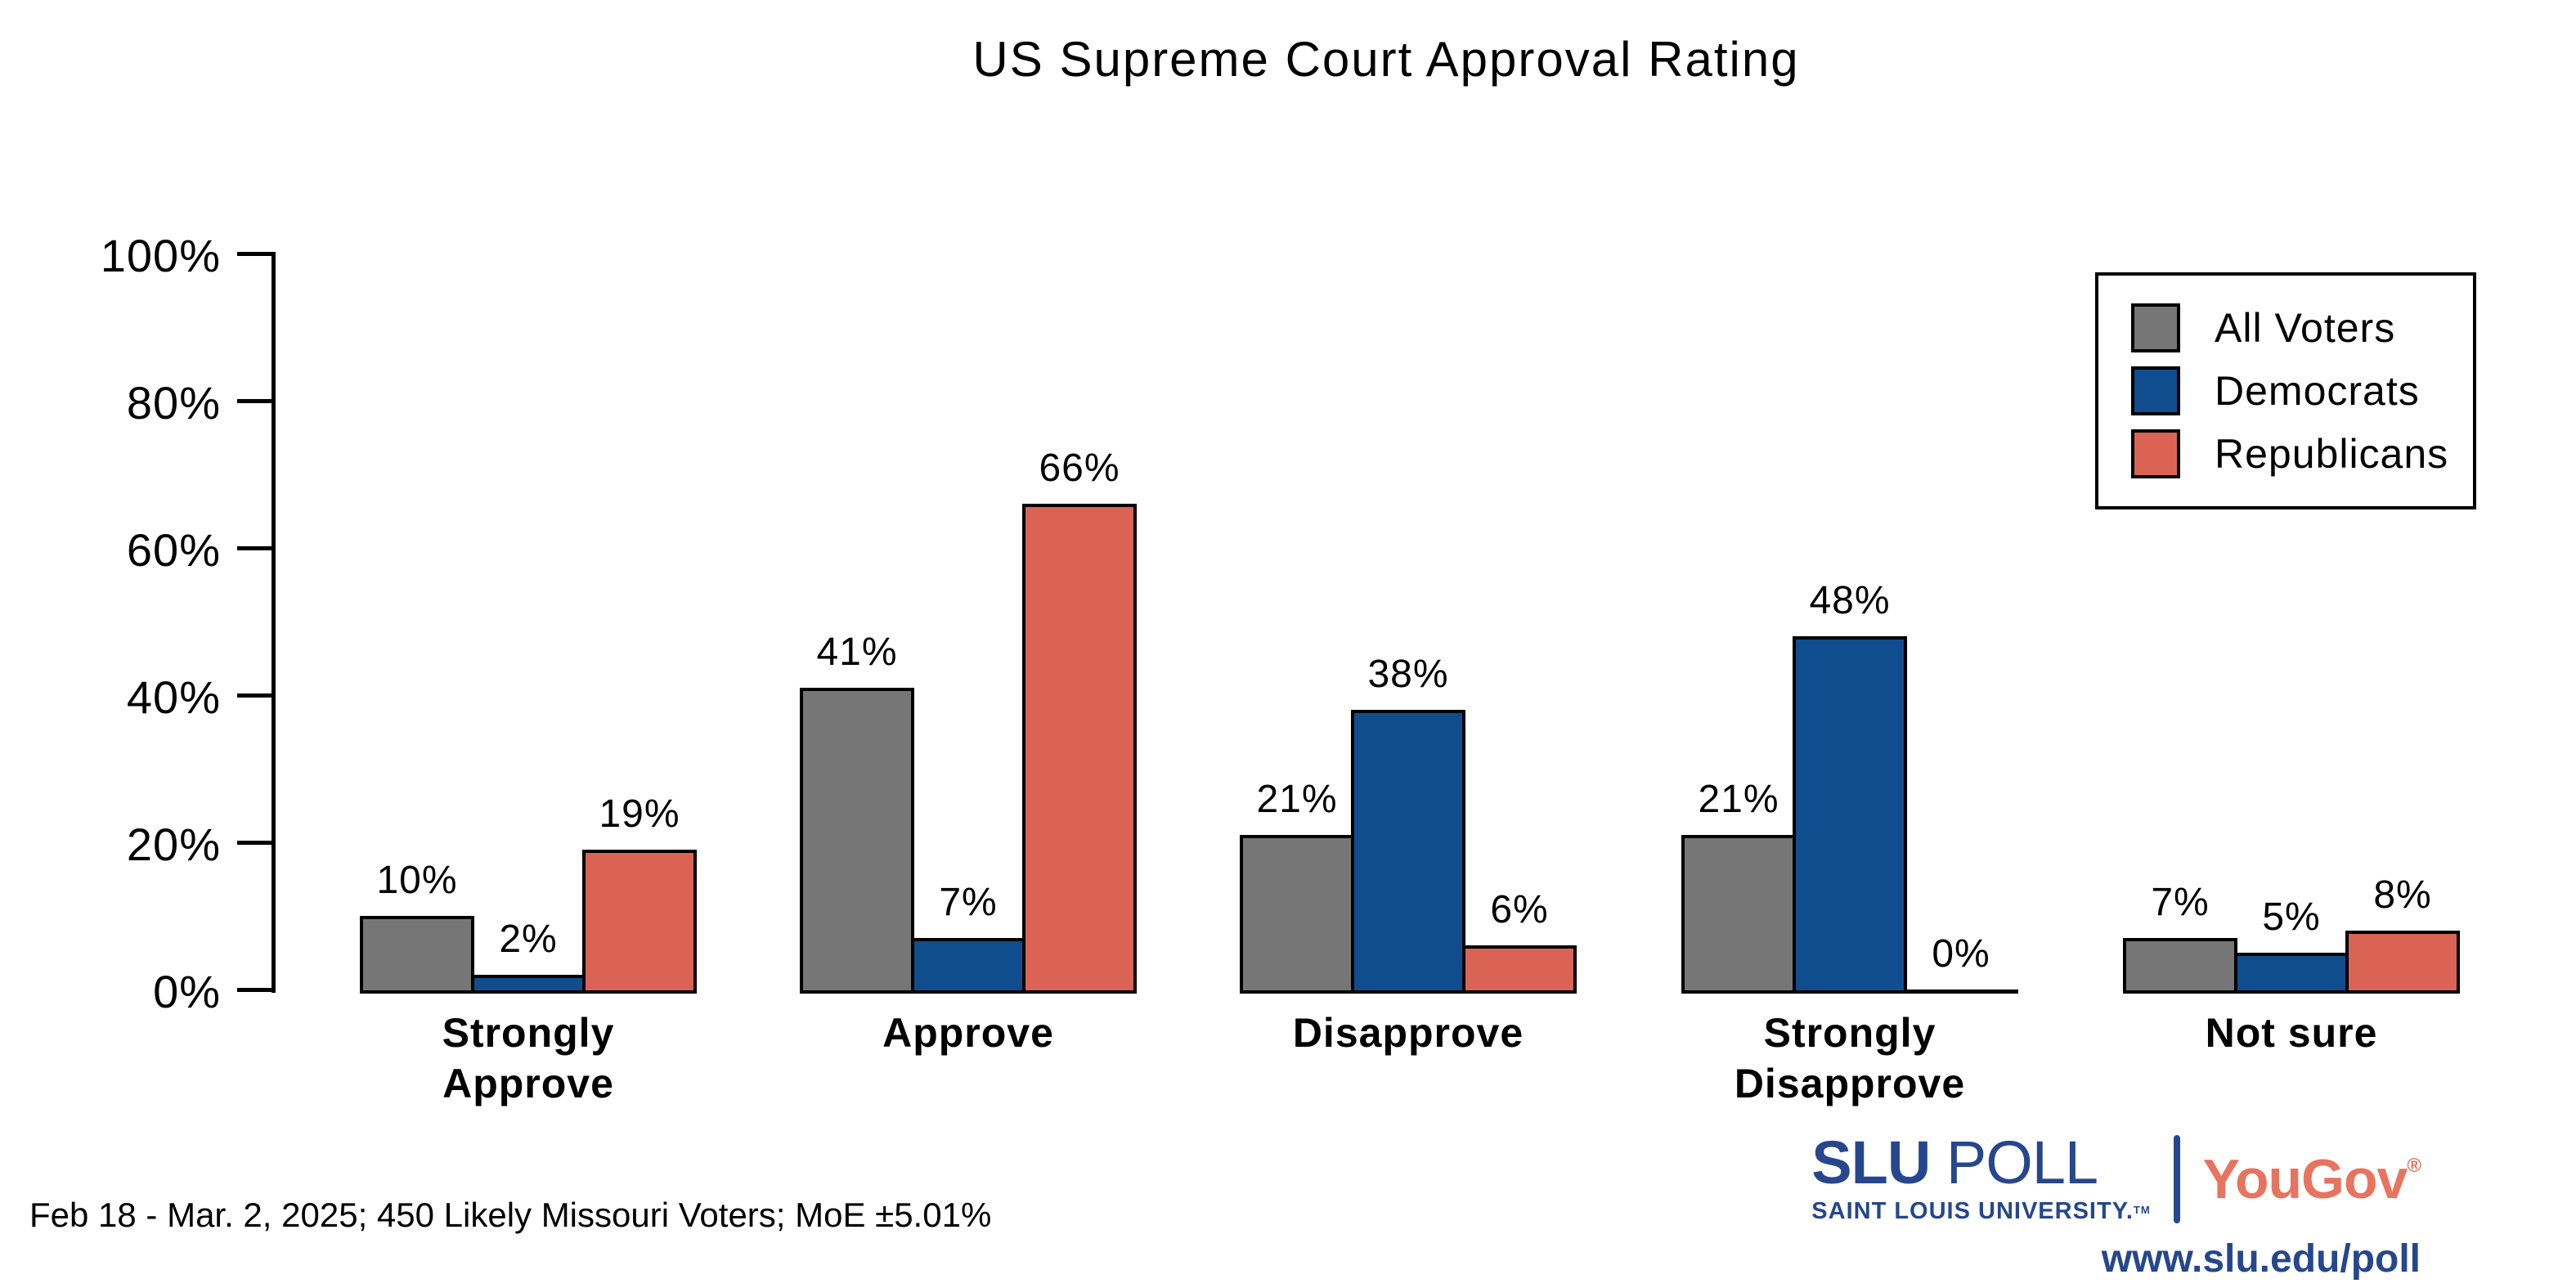  Describe the element at coordinates (1297, 799) in the screenshot. I see `bar-value-label-all-voters-disapprove: 21%` at that location.